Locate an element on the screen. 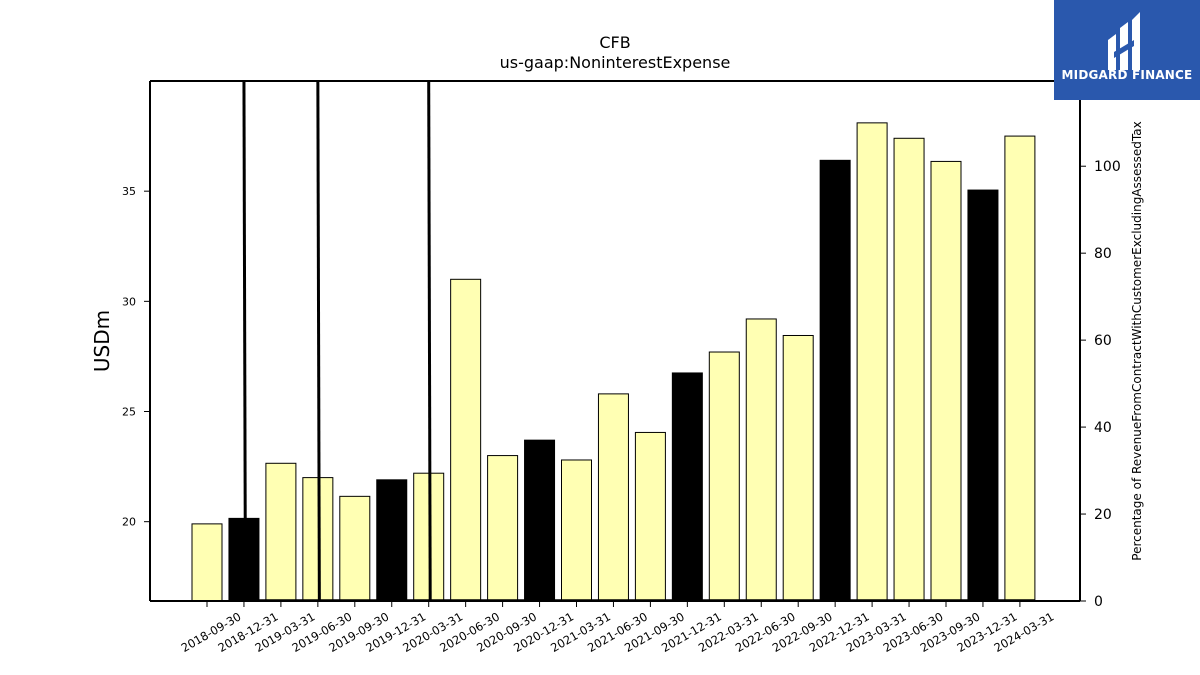  logo-text: MIDGARD FINANCE is located at coordinates (1127, 75).